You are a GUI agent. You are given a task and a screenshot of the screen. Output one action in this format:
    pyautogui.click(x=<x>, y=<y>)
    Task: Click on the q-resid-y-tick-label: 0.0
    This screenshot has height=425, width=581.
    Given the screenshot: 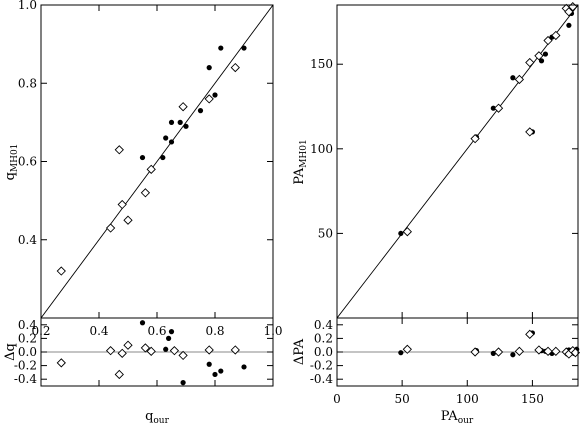 What is the action you would take?
    pyautogui.click(x=27, y=352)
    